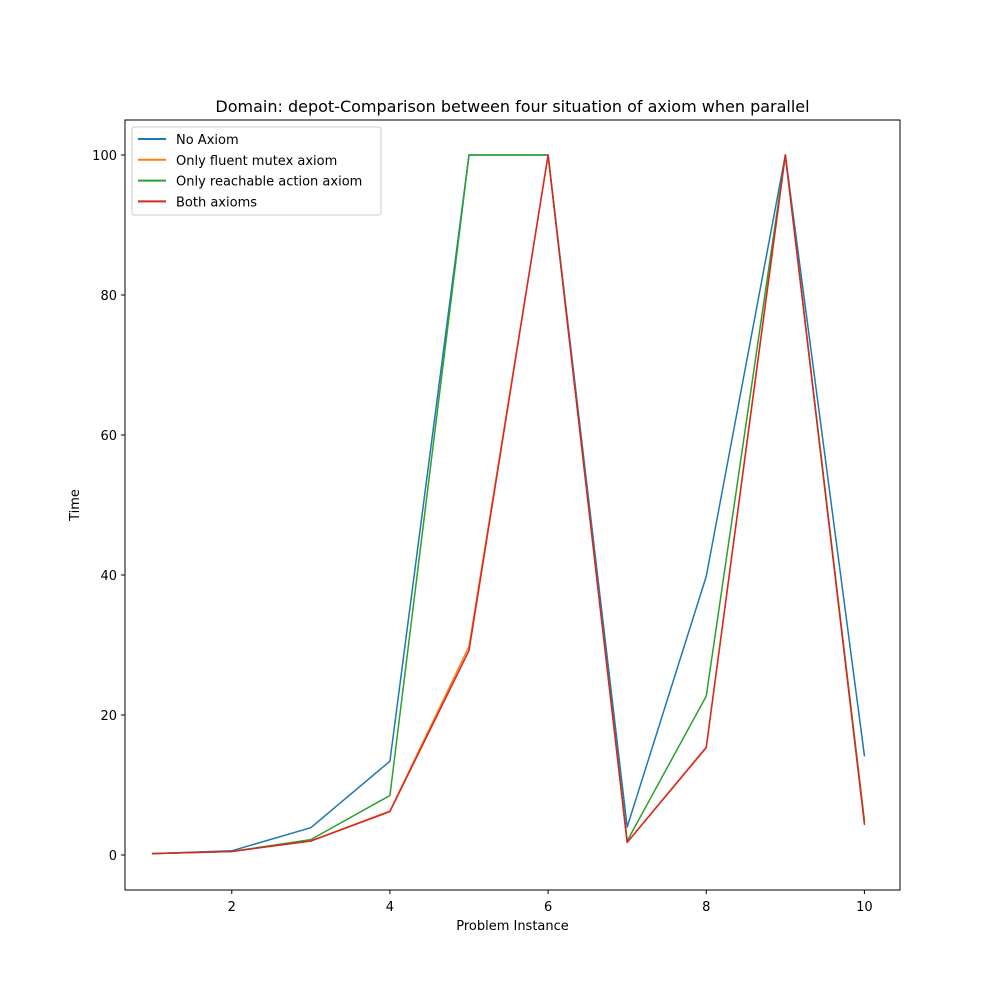  What do you see at coordinates (256, 161) in the screenshot?
I see `legend-label: Only fluent mutex axiom` at bounding box center [256, 161].